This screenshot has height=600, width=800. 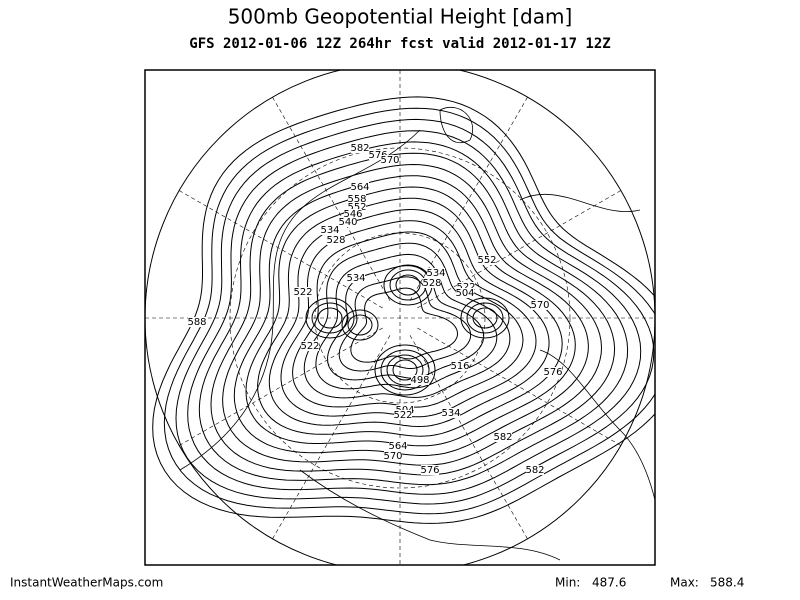 I want to click on meridian-line, so click(x=331, y=199).